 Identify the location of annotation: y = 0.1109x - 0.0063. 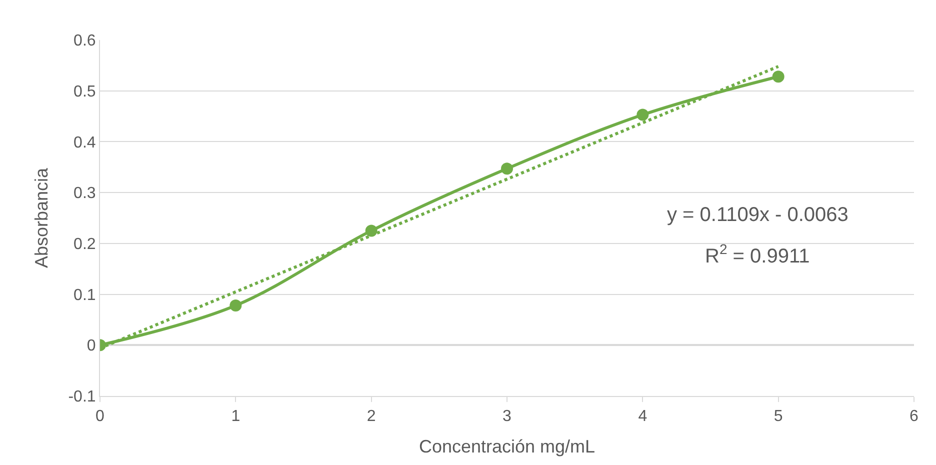
(757, 215).